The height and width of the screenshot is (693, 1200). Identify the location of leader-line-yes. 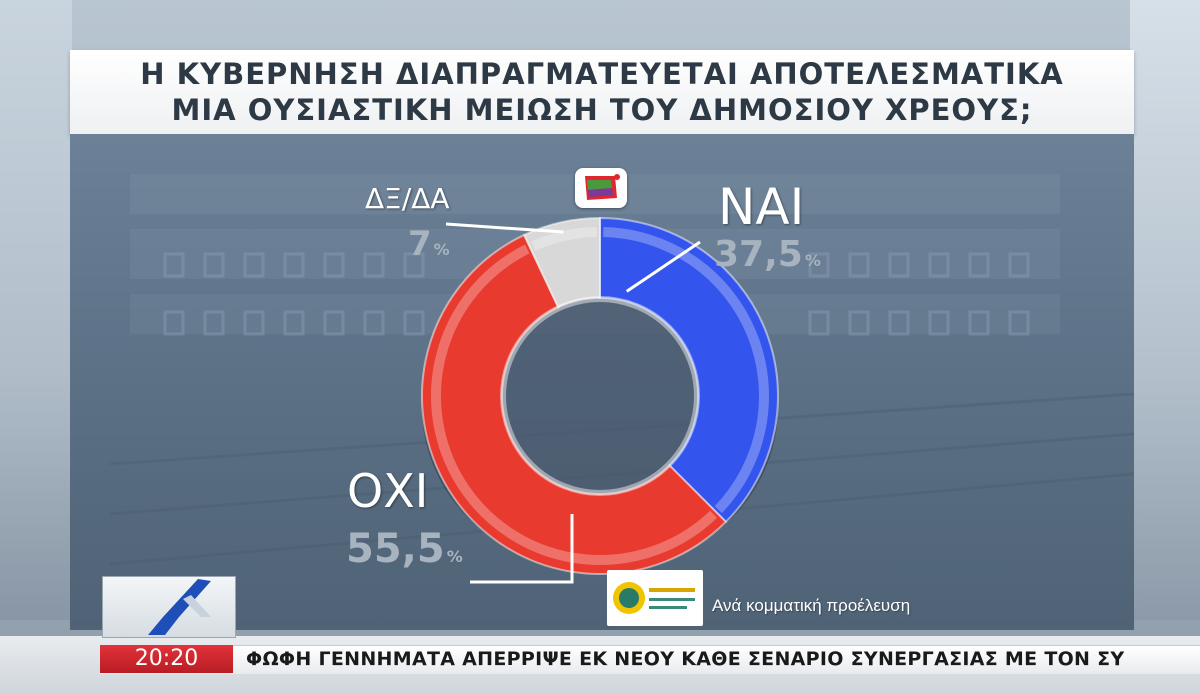
(663, 266).